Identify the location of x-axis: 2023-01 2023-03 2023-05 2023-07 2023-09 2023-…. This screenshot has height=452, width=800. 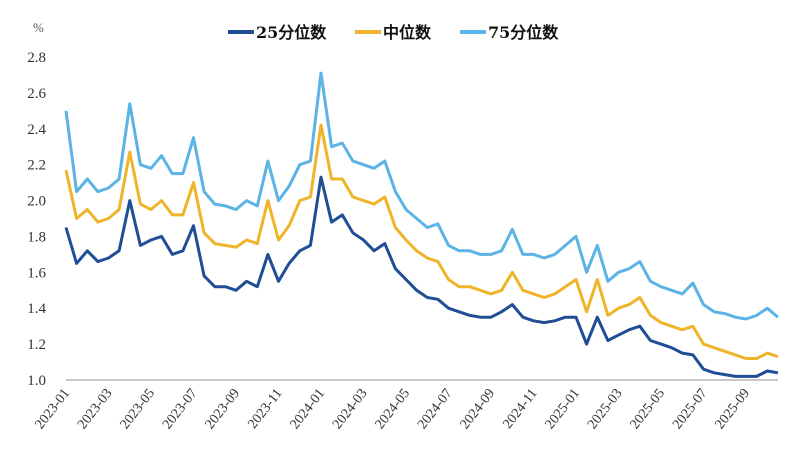
(393, 409).